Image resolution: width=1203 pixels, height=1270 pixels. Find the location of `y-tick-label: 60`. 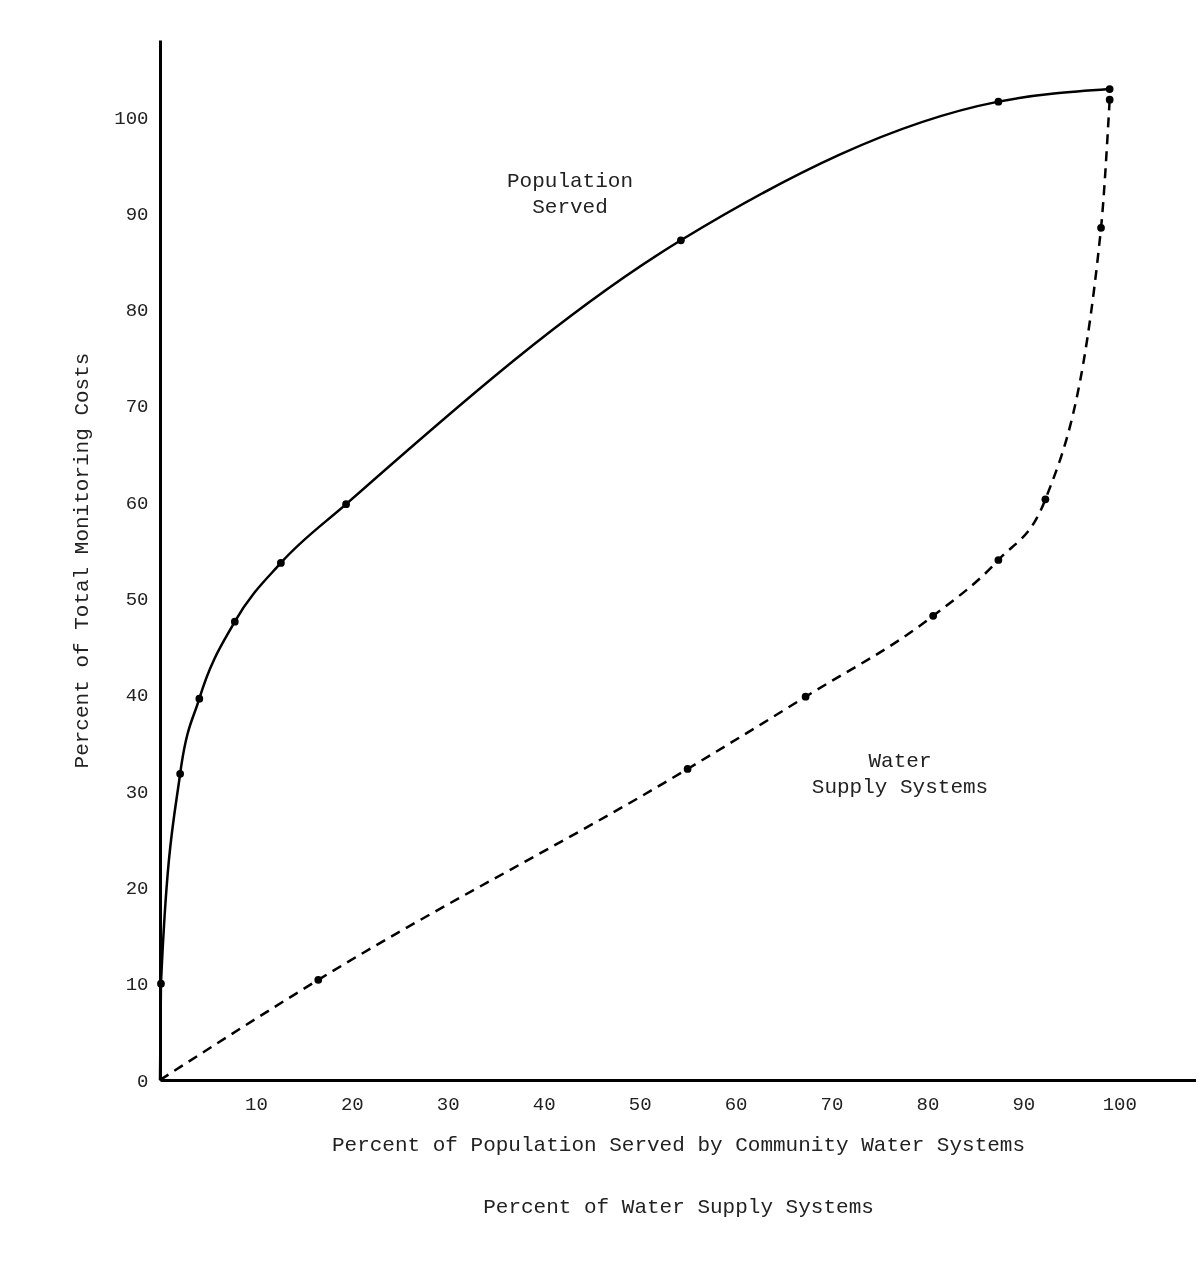

y-tick-label: 60 is located at coordinates (137, 503).